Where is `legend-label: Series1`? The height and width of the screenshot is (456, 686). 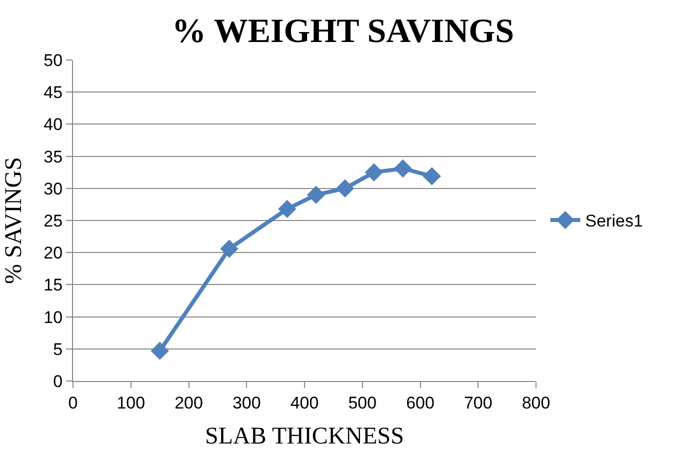 legend-label: Series1 is located at coordinates (614, 221).